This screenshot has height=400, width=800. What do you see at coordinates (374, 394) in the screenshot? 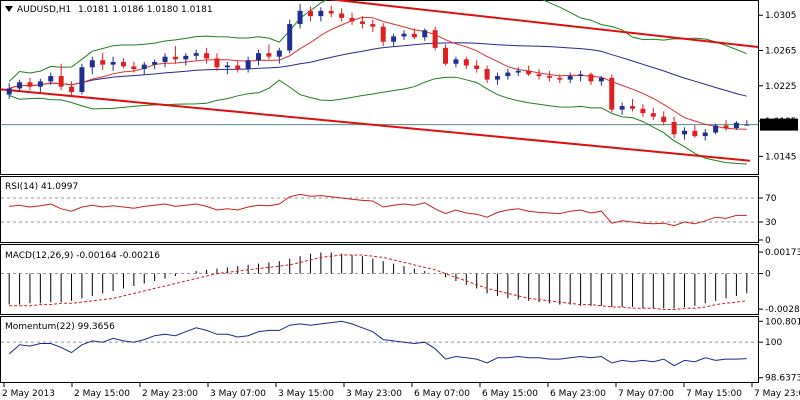
I see `time-tick-label: 3 May 23:00` at bounding box center [374, 394].